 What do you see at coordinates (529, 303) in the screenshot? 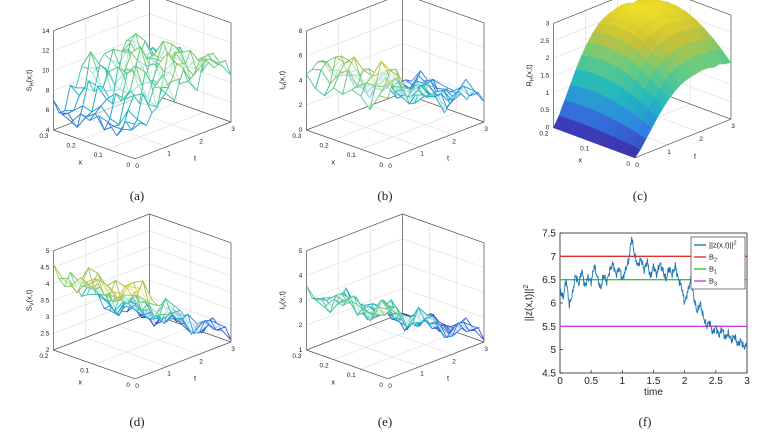
I see `y-axis-label: ||z(x,t)||2` at bounding box center [529, 303].